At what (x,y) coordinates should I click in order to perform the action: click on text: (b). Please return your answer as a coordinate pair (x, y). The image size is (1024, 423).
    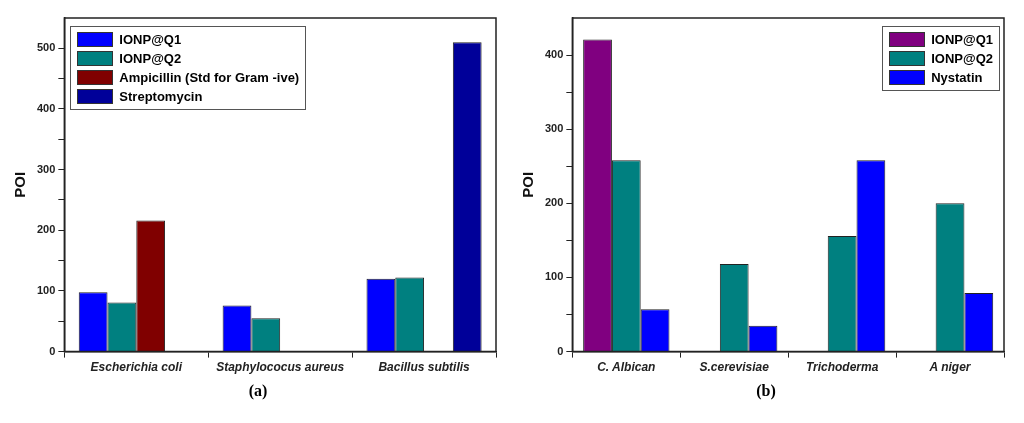
    Looking at the image, I should click on (766, 391).